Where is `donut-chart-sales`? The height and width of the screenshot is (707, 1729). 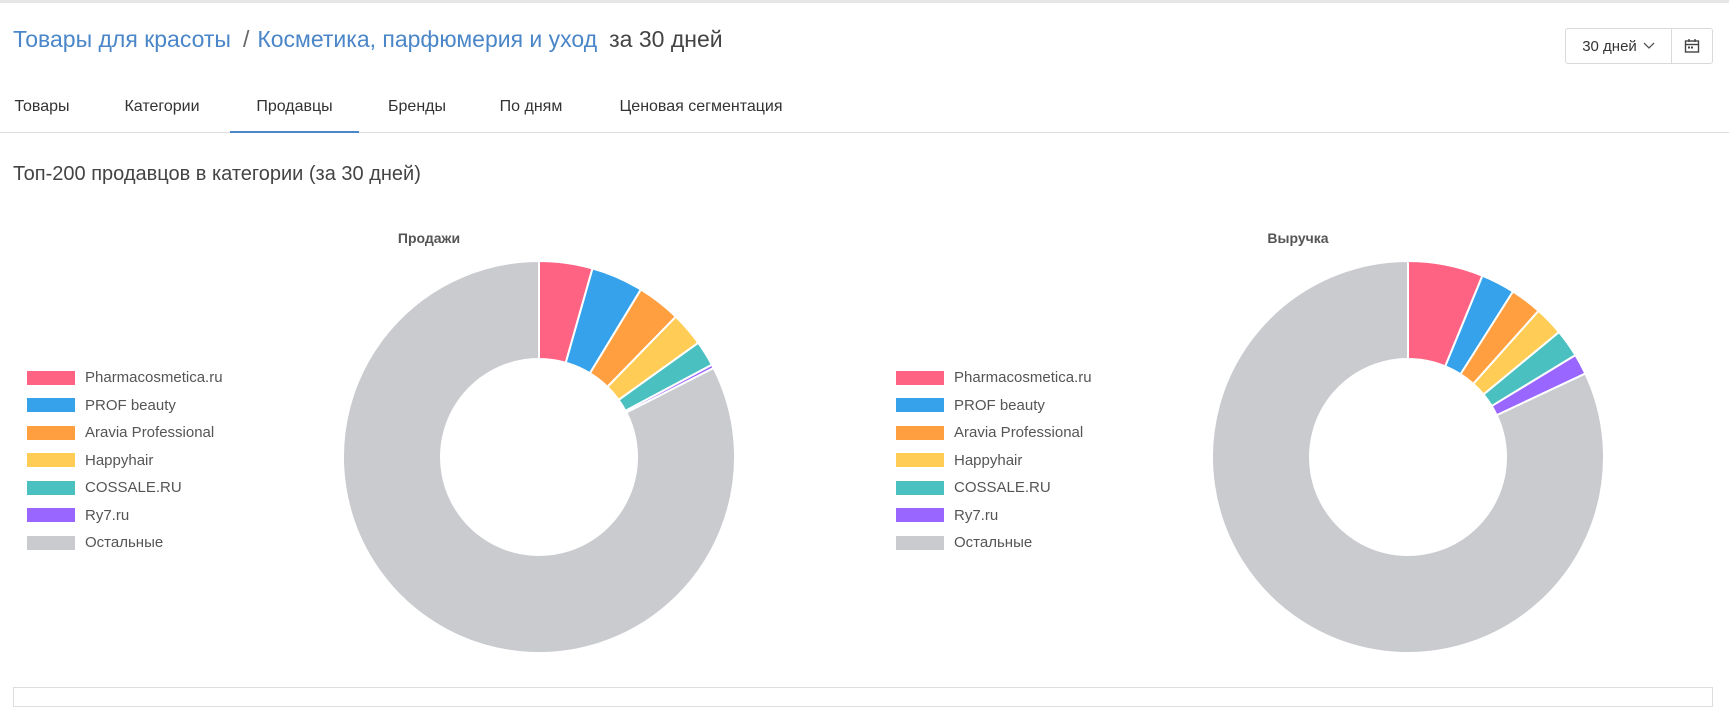 donut-chart-sales is located at coordinates (539, 456).